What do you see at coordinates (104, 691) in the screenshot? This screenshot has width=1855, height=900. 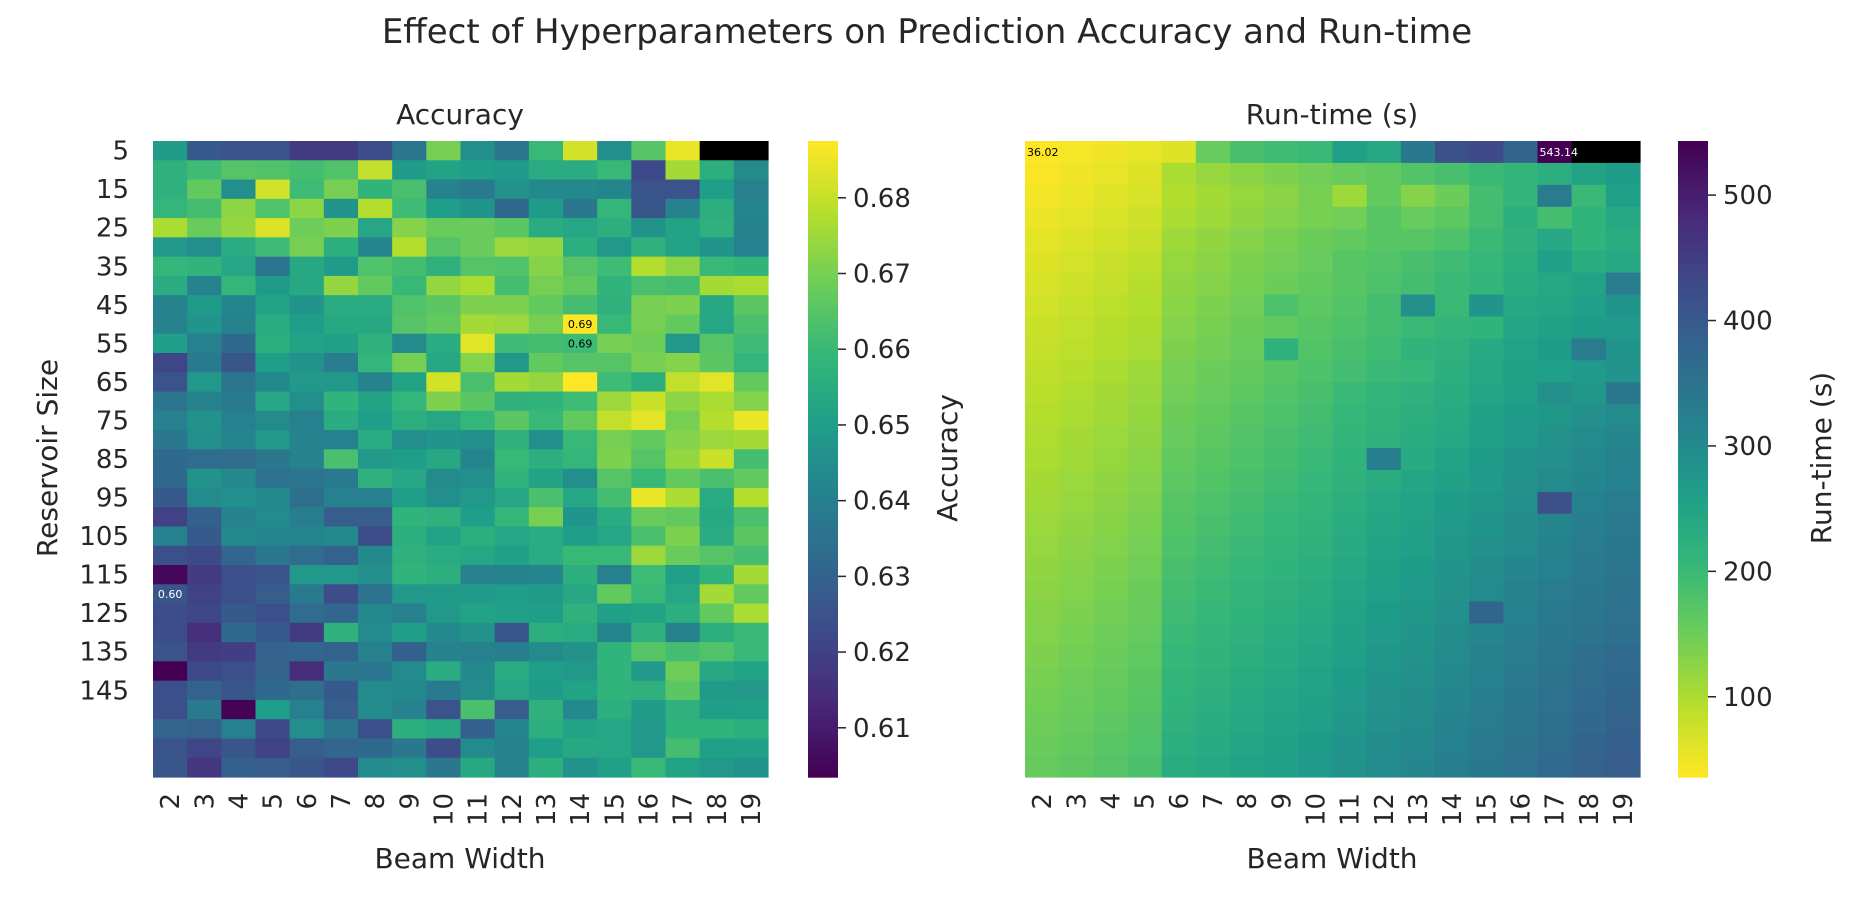 I see `y-tick-label: 145` at bounding box center [104, 691].